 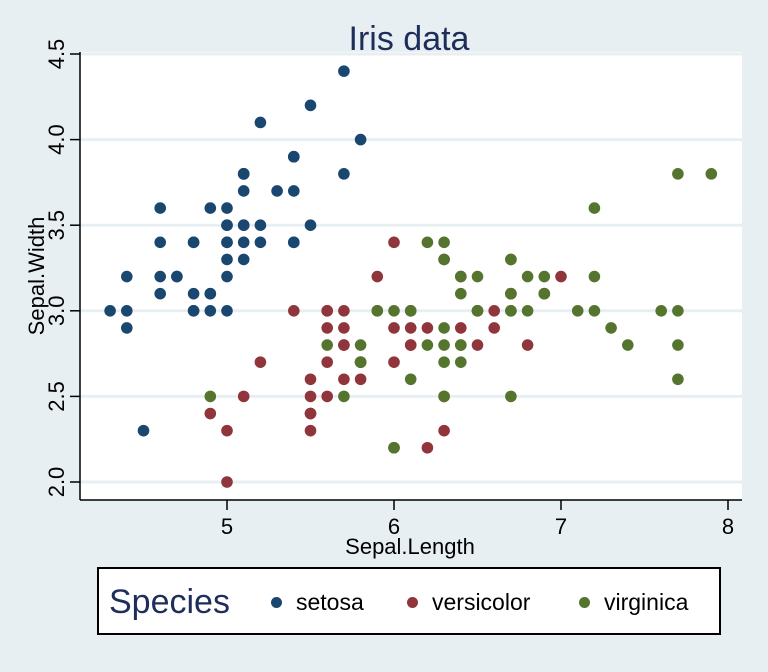 I want to click on legend-title: Species, so click(x=169, y=602).